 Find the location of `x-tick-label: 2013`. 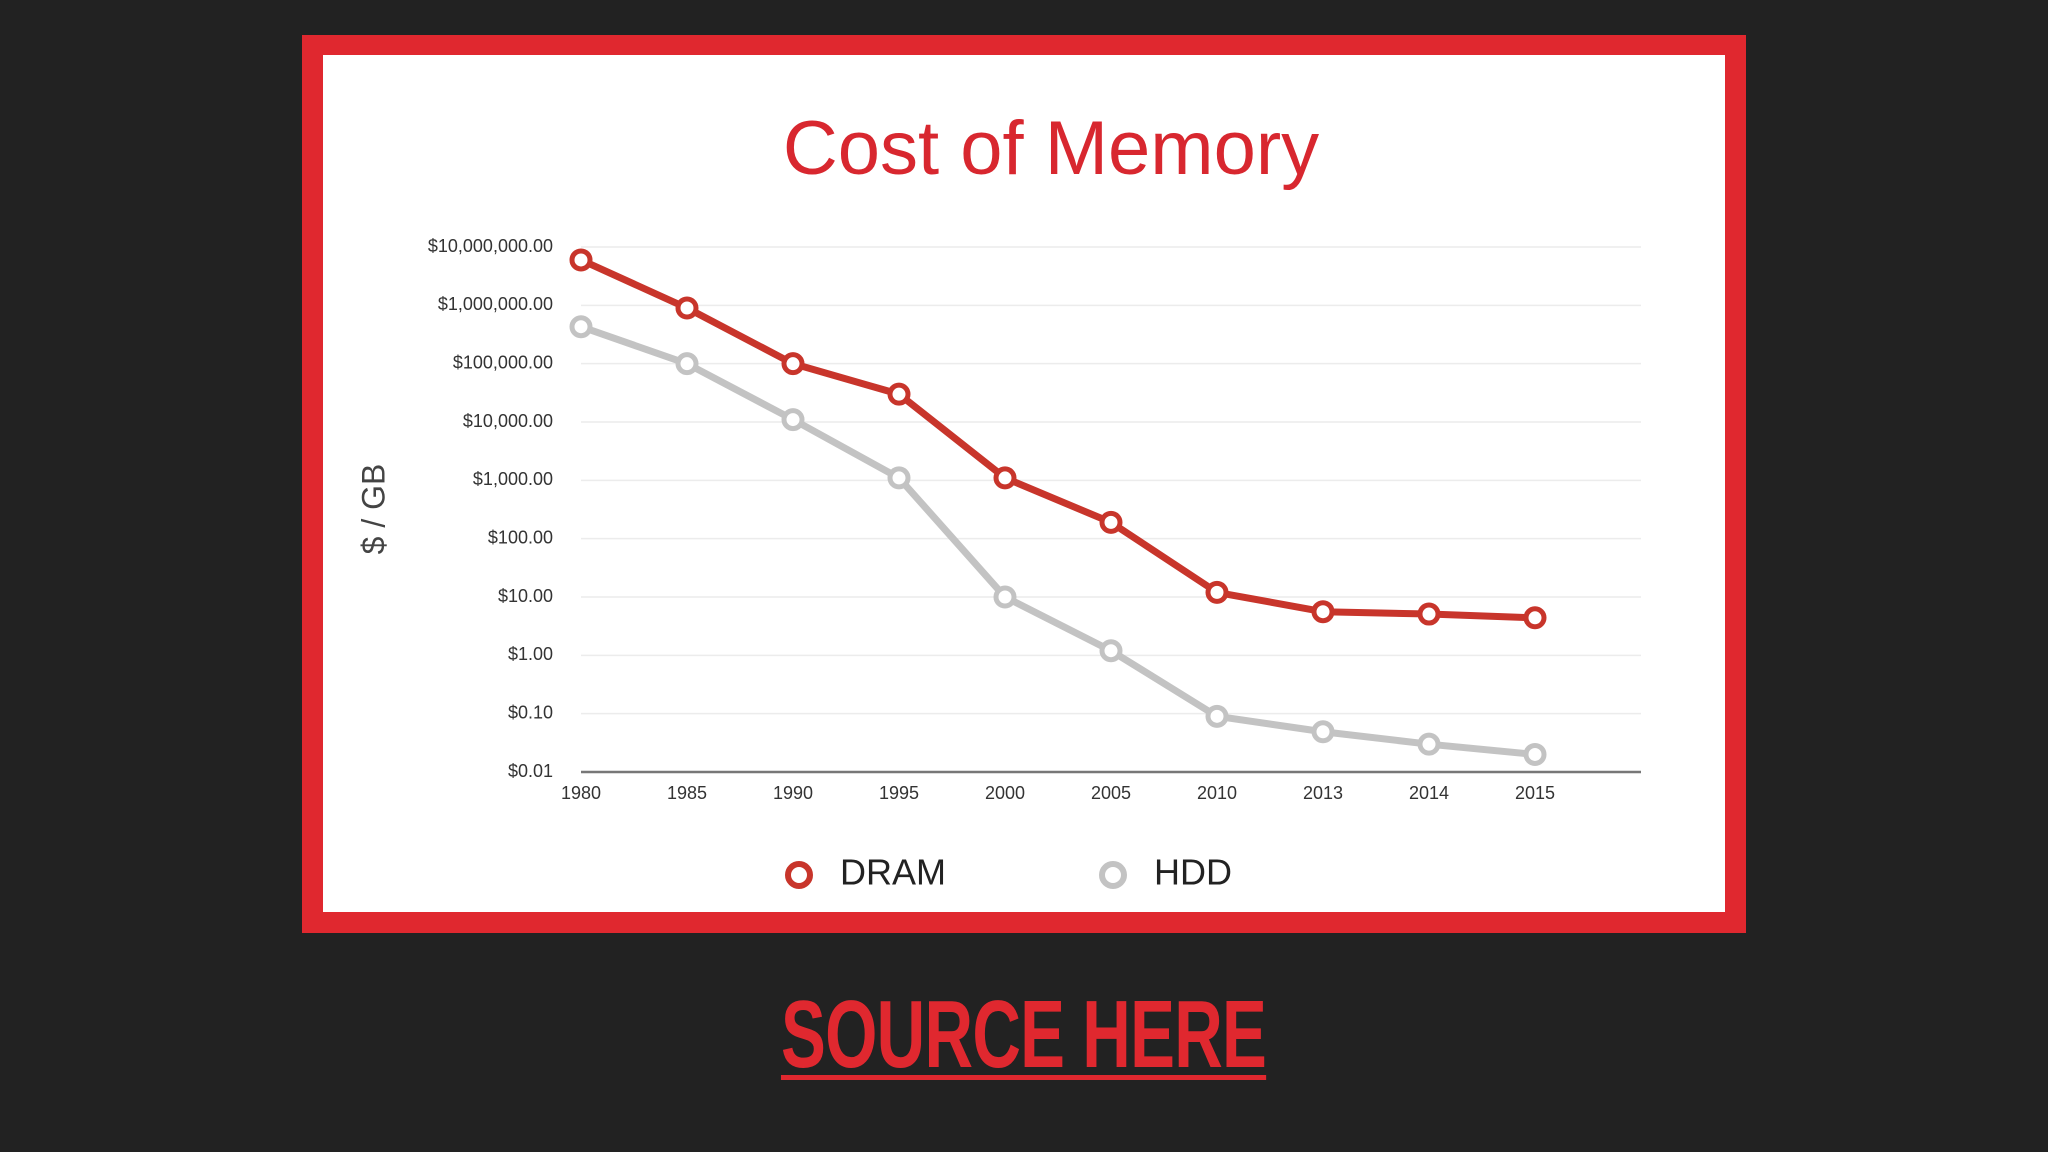

x-tick-label: 2013 is located at coordinates (1323, 793).